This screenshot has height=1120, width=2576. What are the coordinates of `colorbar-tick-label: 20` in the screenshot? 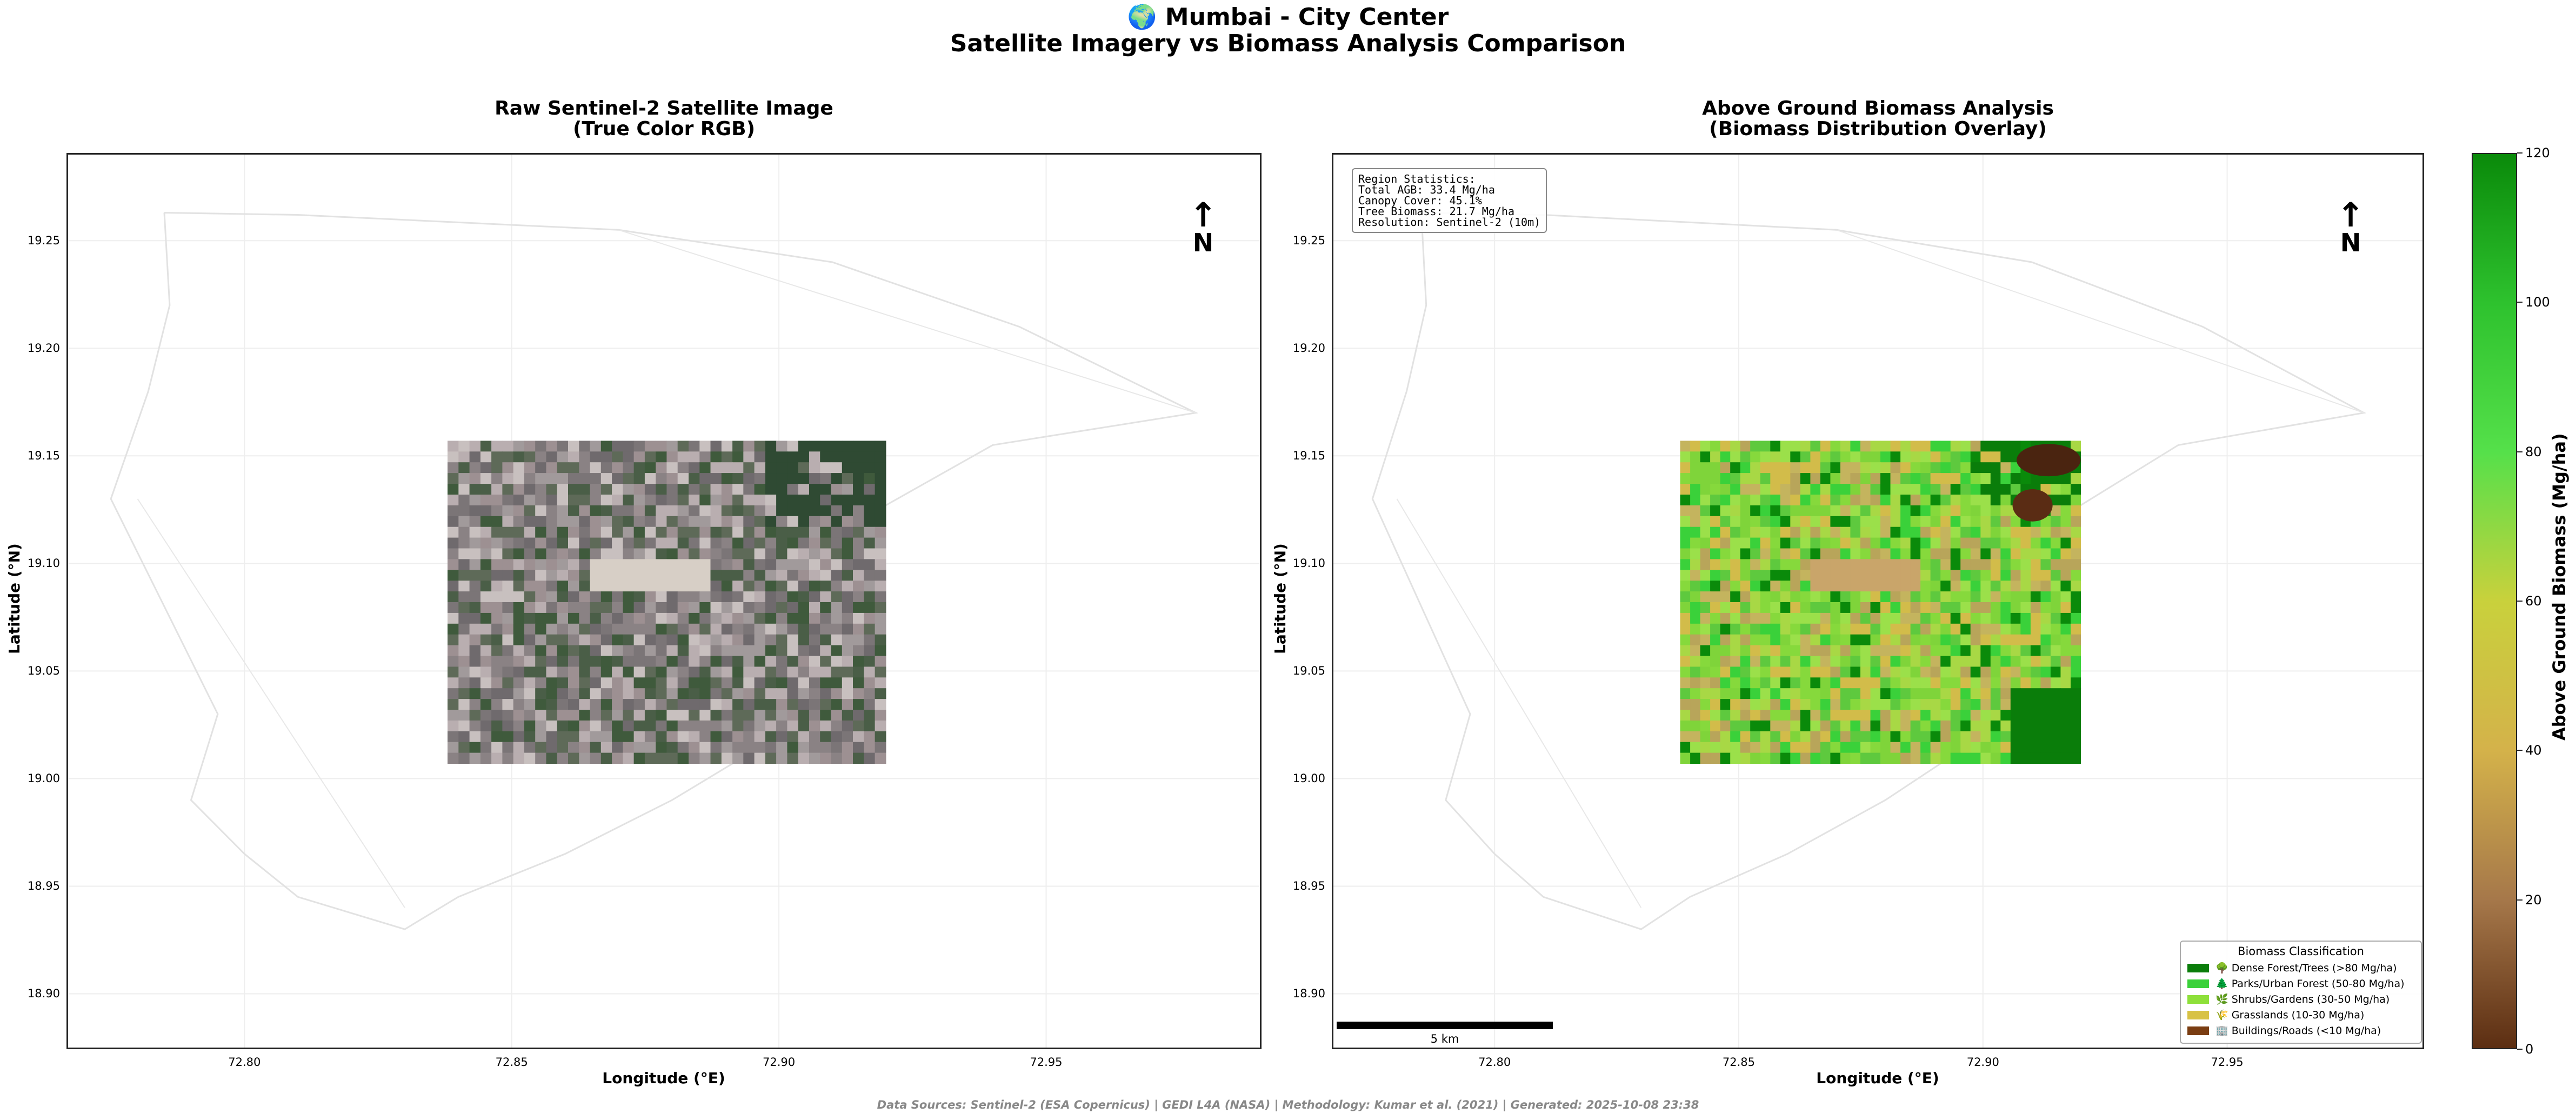 It's located at (2533, 900).